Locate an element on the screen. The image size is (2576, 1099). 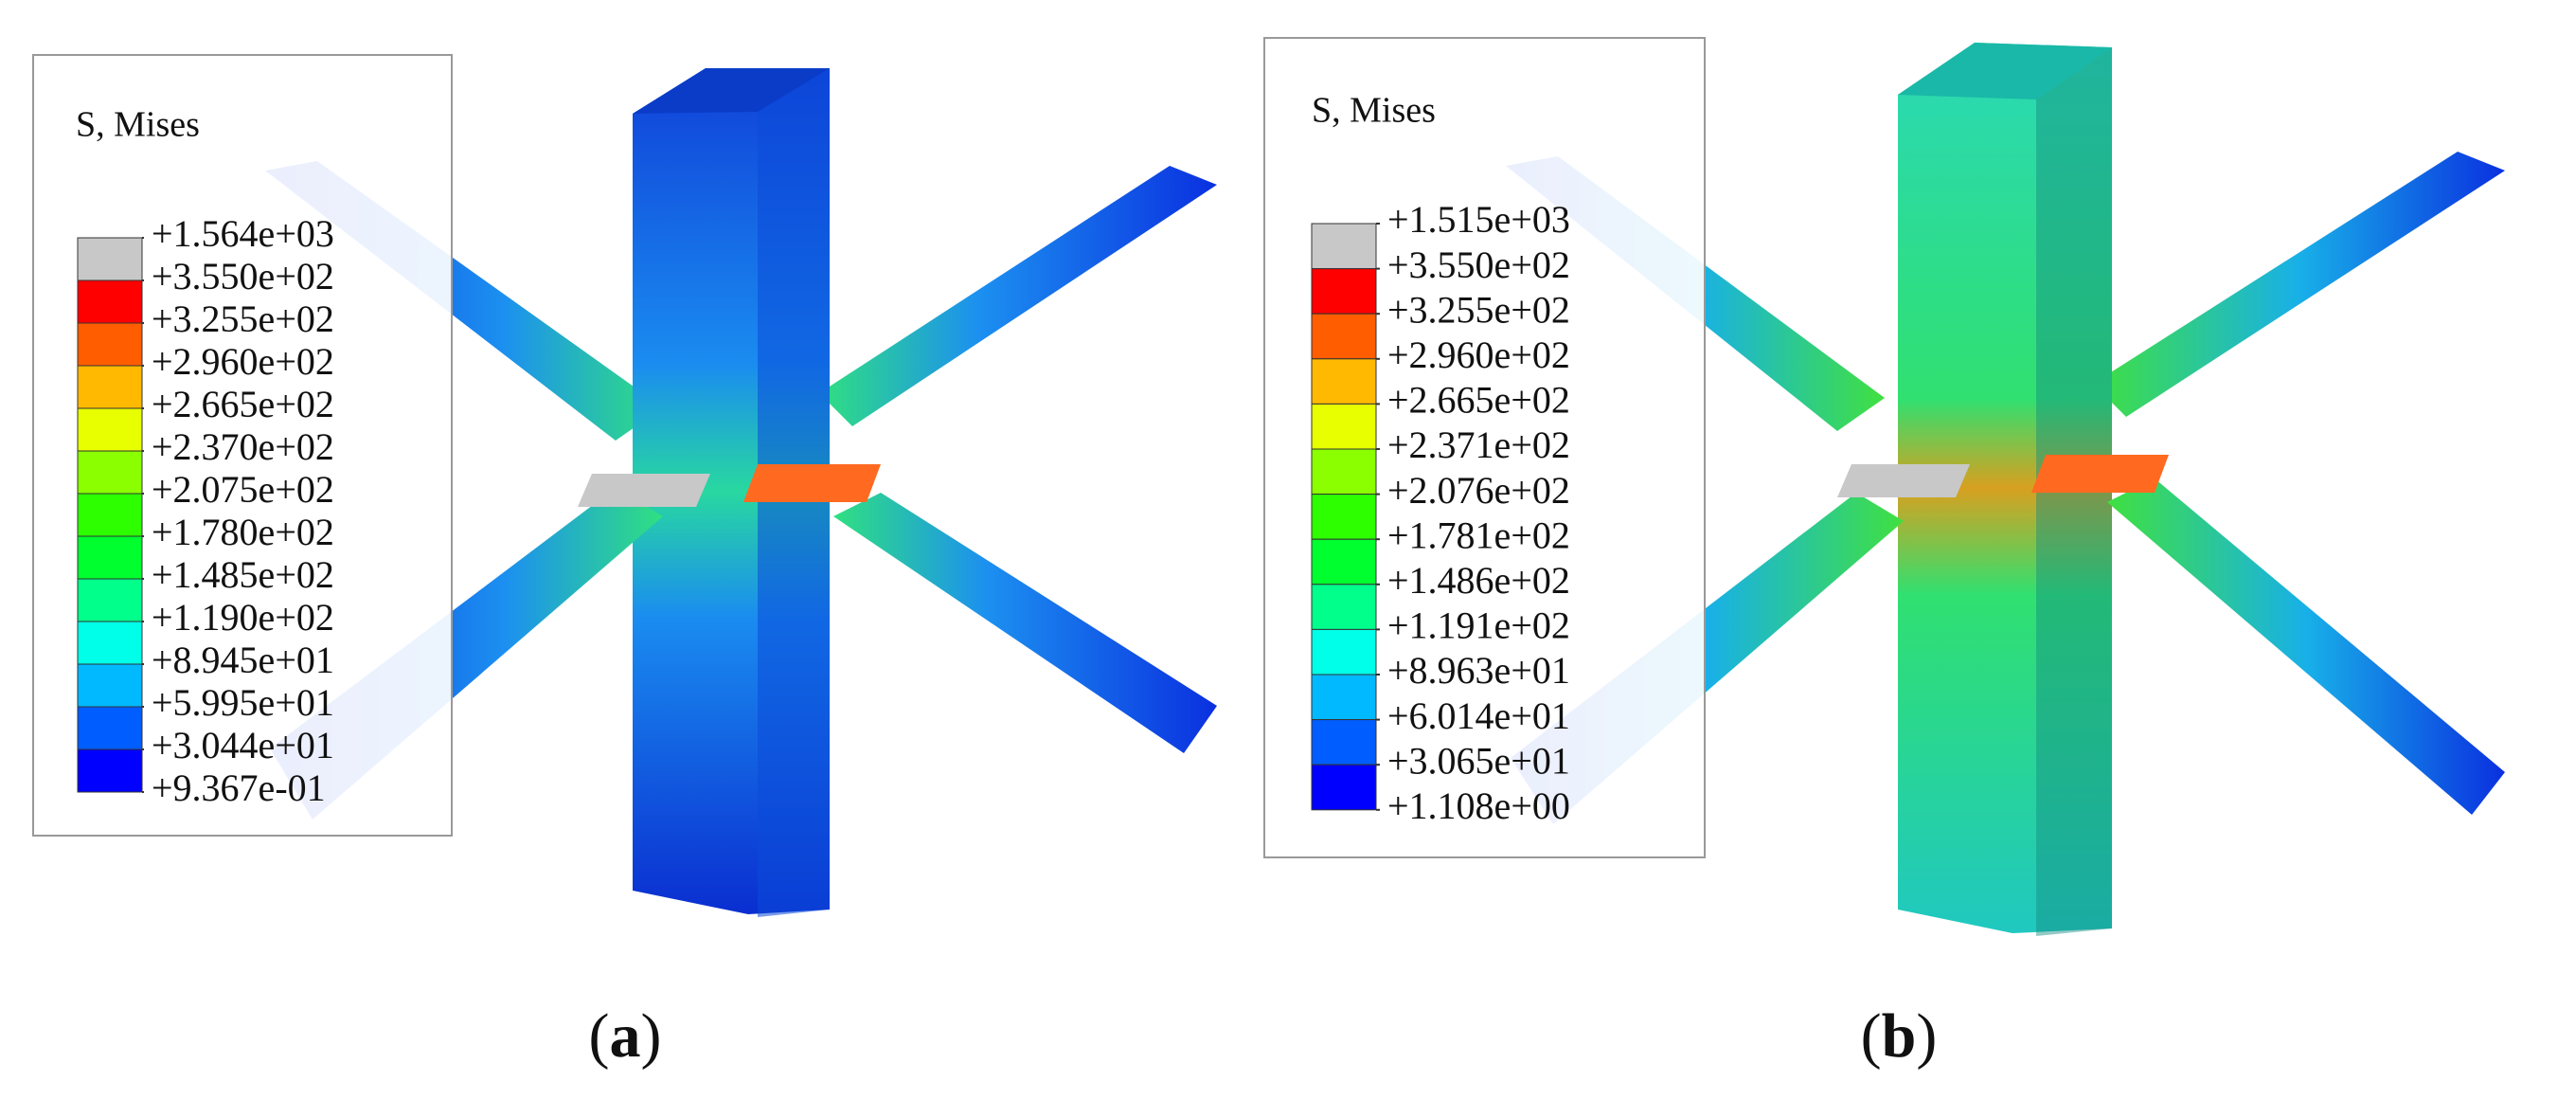
panel-label: (a) is located at coordinates (625, 1036).